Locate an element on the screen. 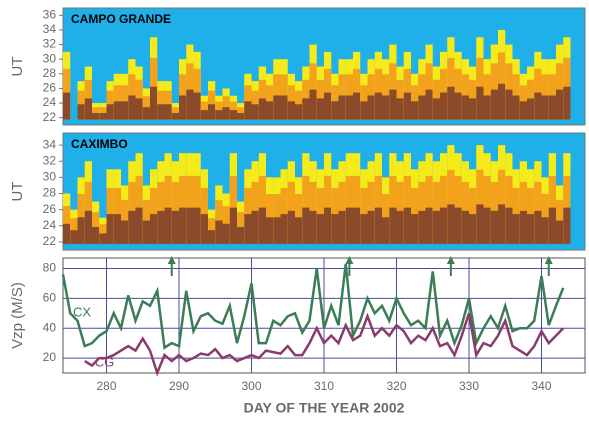  series-label: CG is located at coordinates (105, 361).